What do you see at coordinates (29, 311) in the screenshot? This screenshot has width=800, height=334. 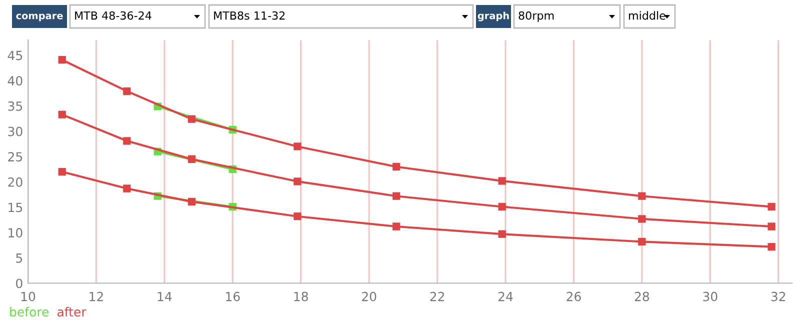 I see `text: before` at bounding box center [29, 311].